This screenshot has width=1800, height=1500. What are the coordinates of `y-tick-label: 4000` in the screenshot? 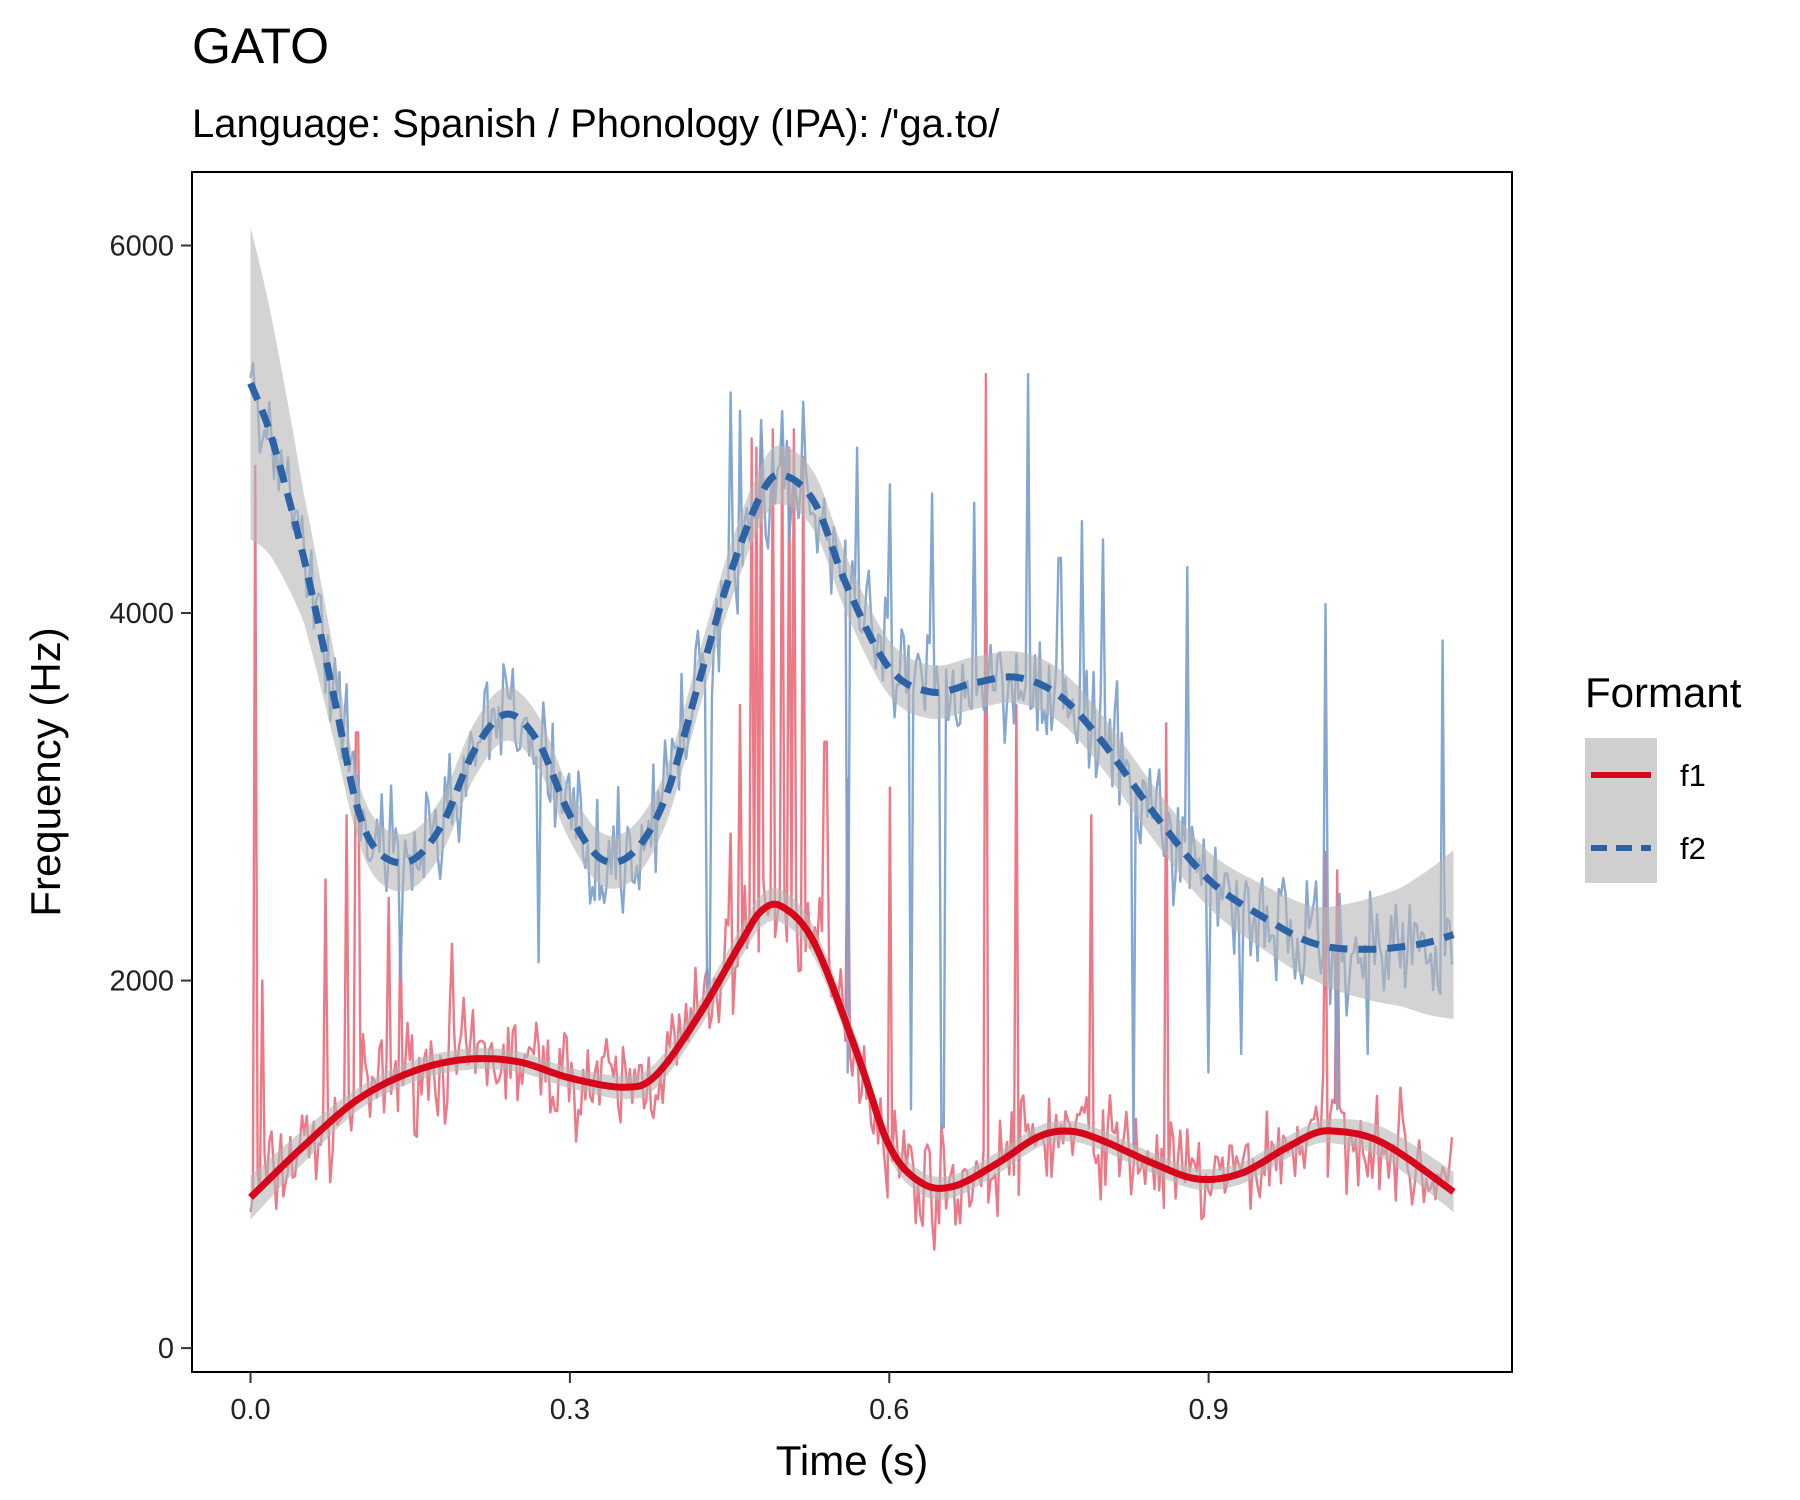 It's located at (141, 614).